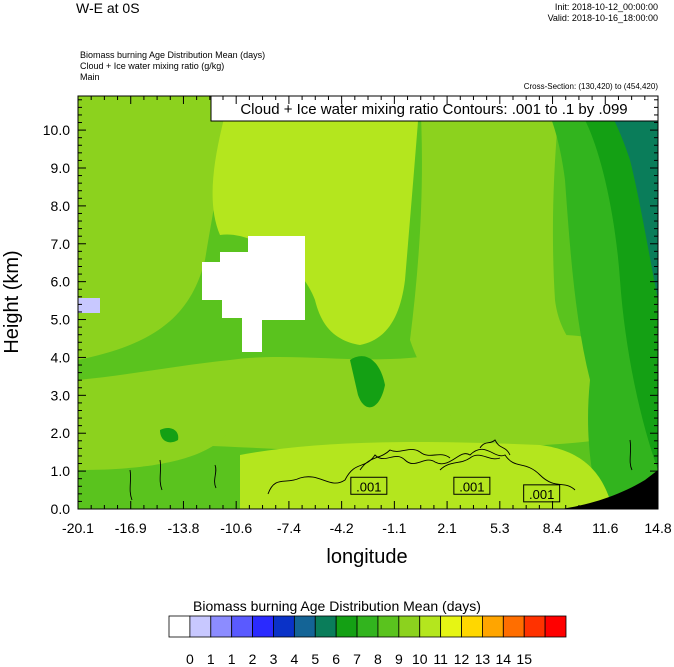 This screenshot has height=667, width=674. What do you see at coordinates (61, 471) in the screenshot?
I see `y-tick-label: 1.0` at bounding box center [61, 471].